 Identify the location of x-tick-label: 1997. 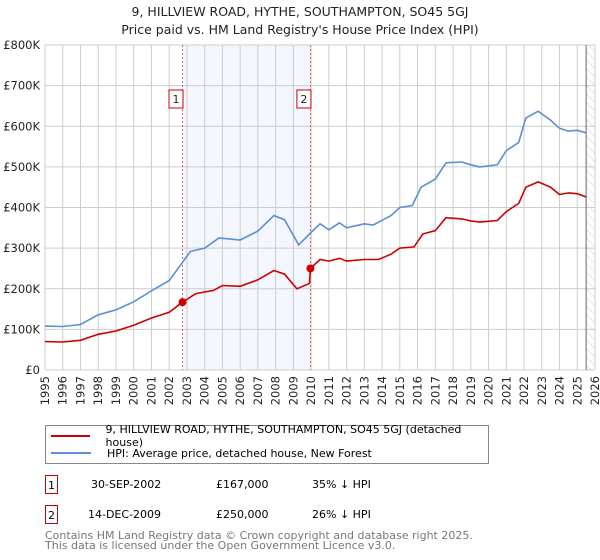
(80, 390).